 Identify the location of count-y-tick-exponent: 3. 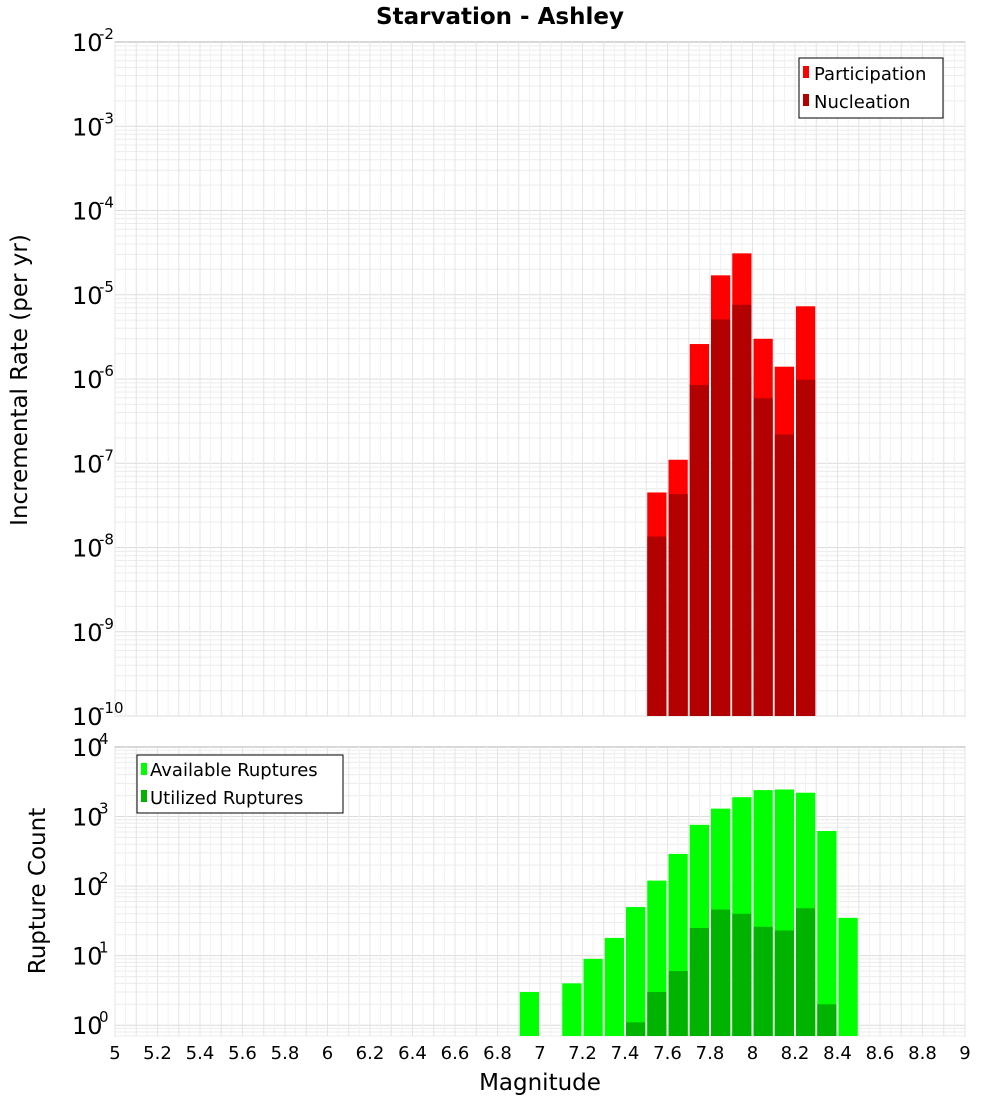
(104, 809).